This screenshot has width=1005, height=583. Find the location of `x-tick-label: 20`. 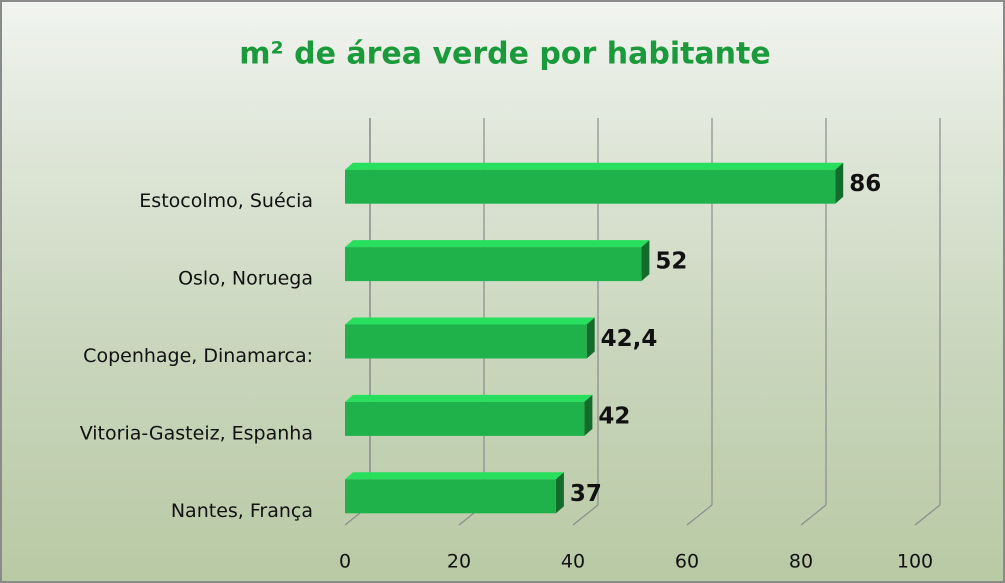

x-tick-label: 20 is located at coordinates (459, 562).